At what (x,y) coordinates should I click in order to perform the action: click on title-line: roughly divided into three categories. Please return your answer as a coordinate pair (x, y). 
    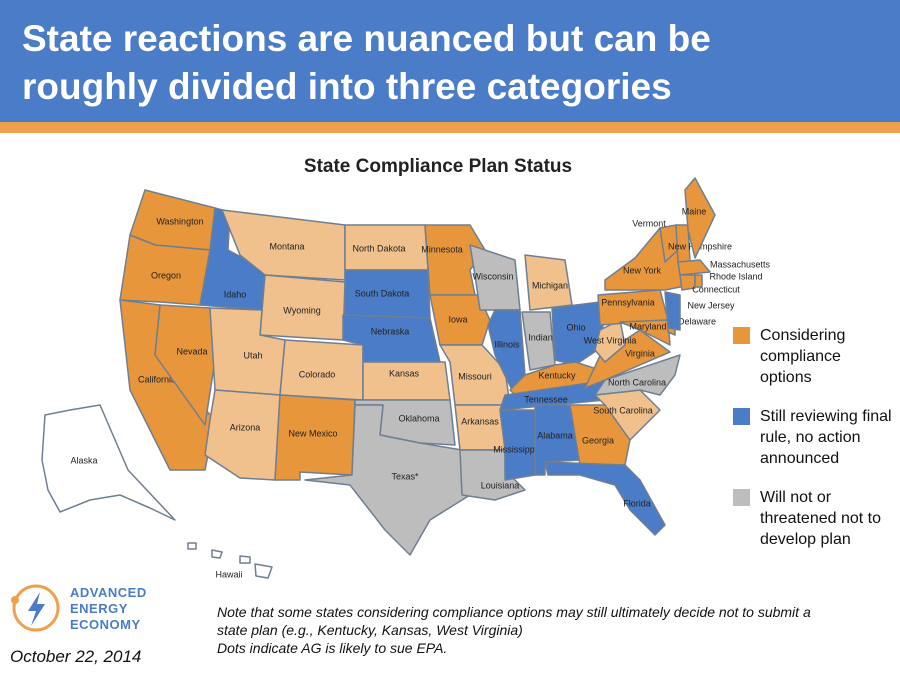
    Looking at the image, I should click on (347, 86).